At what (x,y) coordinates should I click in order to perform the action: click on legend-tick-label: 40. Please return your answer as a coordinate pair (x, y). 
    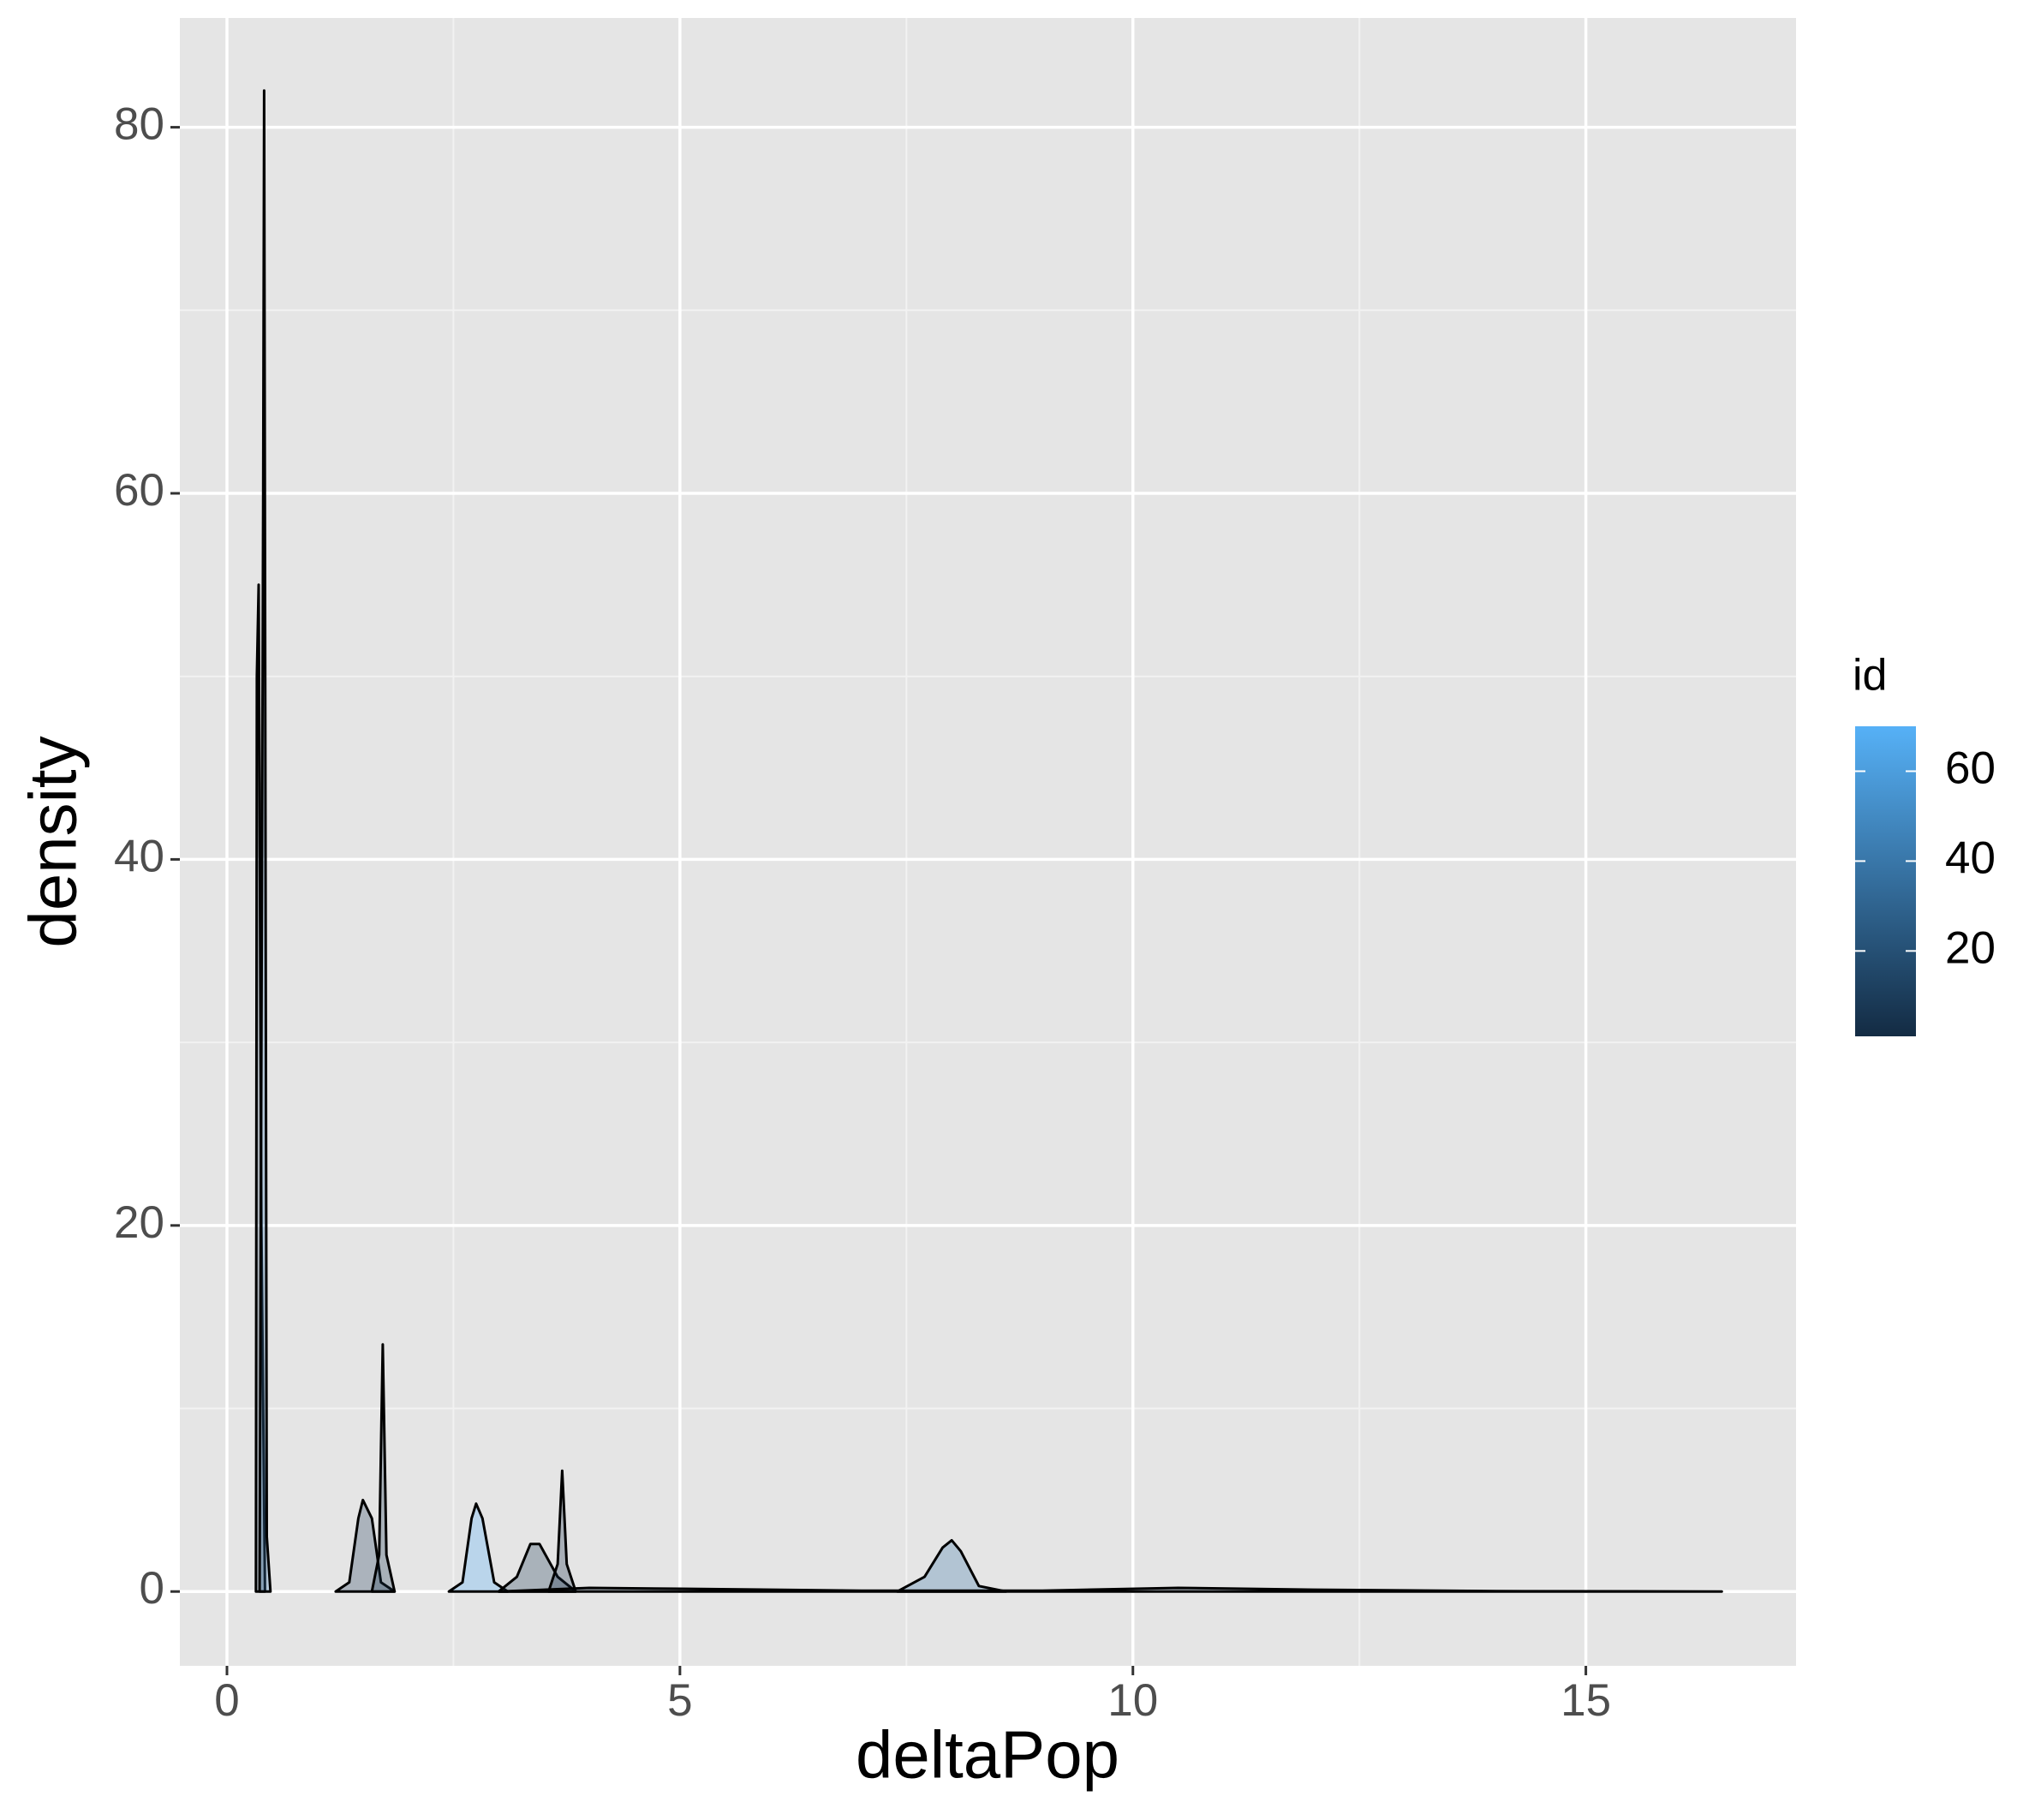
    Looking at the image, I should click on (1970, 857).